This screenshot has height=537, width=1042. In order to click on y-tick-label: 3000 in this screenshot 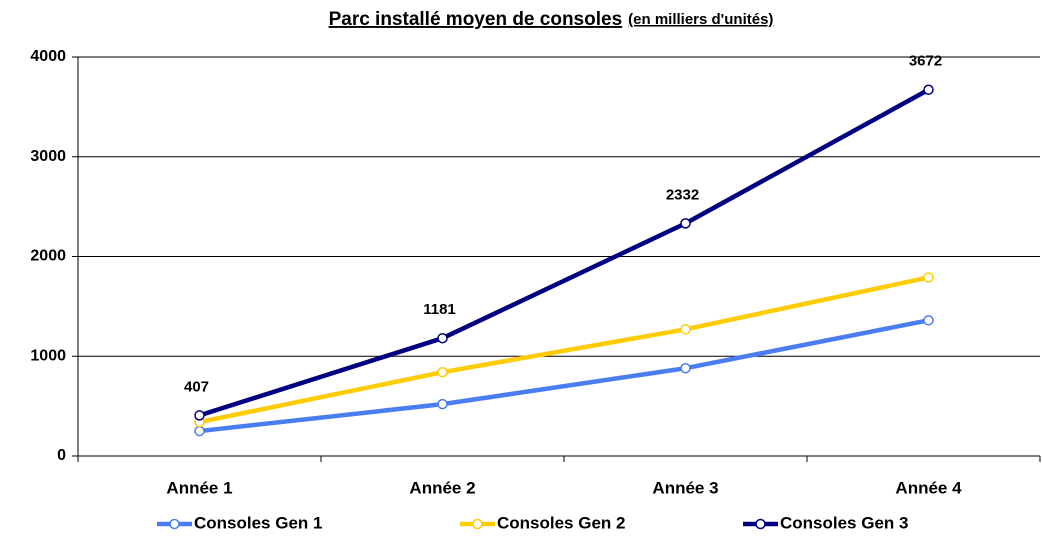, I will do `click(48, 156)`.